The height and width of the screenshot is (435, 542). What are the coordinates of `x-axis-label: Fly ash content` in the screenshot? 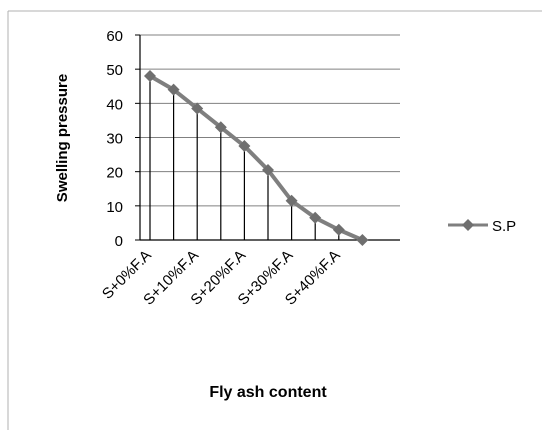 It's located at (268, 392).